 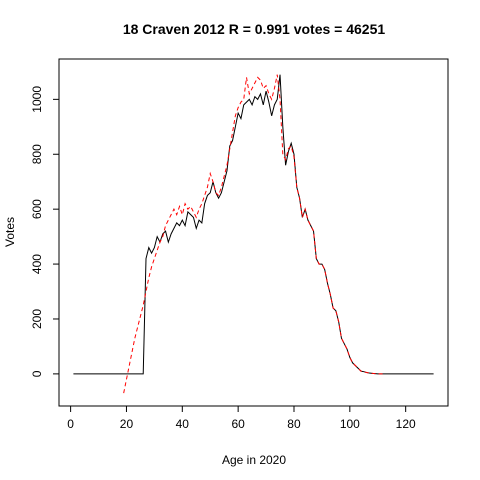 What do you see at coordinates (127, 424) in the screenshot?
I see `x-tick-label: 20` at bounding box center [127, 424].